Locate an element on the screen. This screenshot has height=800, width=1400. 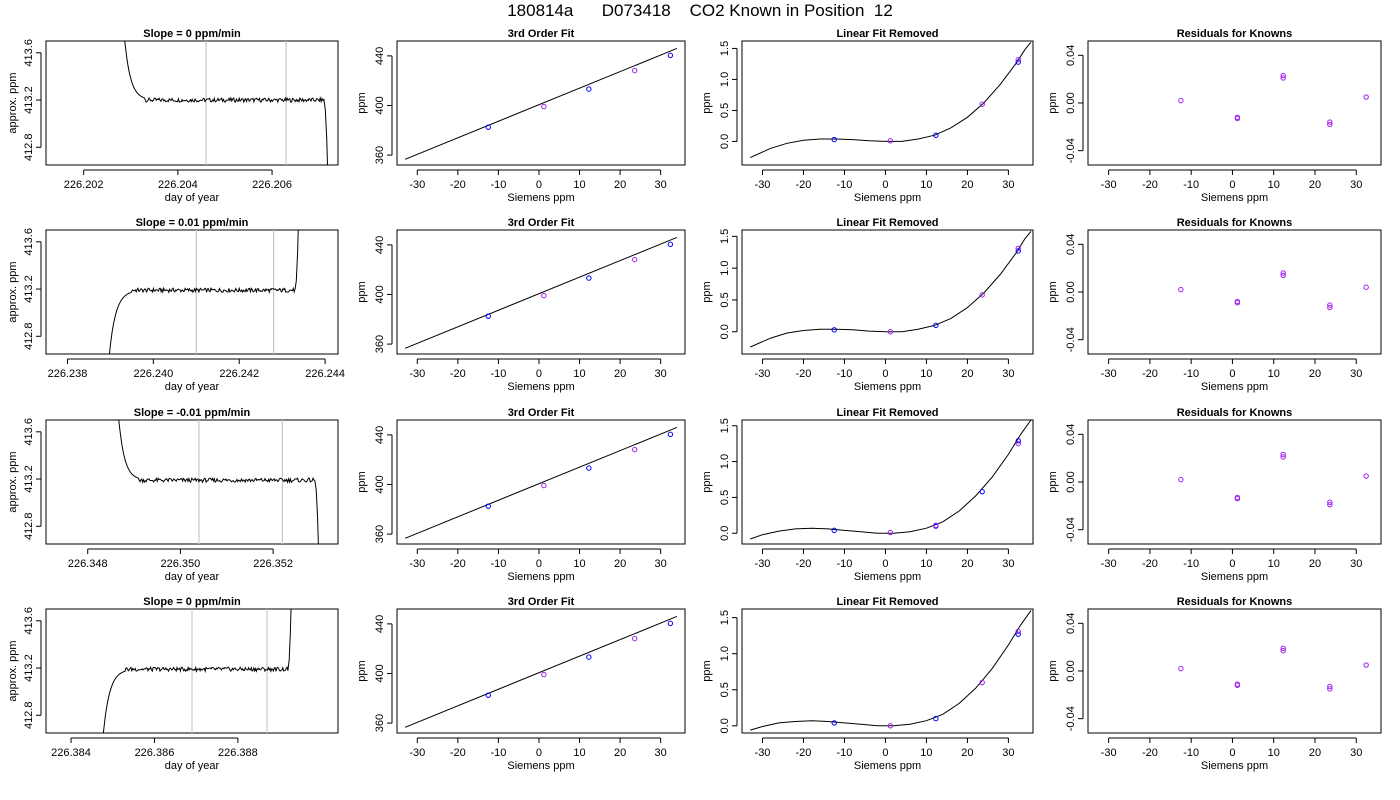
panel-title: 3rd Order Fit is located at coordinates (541, 223).